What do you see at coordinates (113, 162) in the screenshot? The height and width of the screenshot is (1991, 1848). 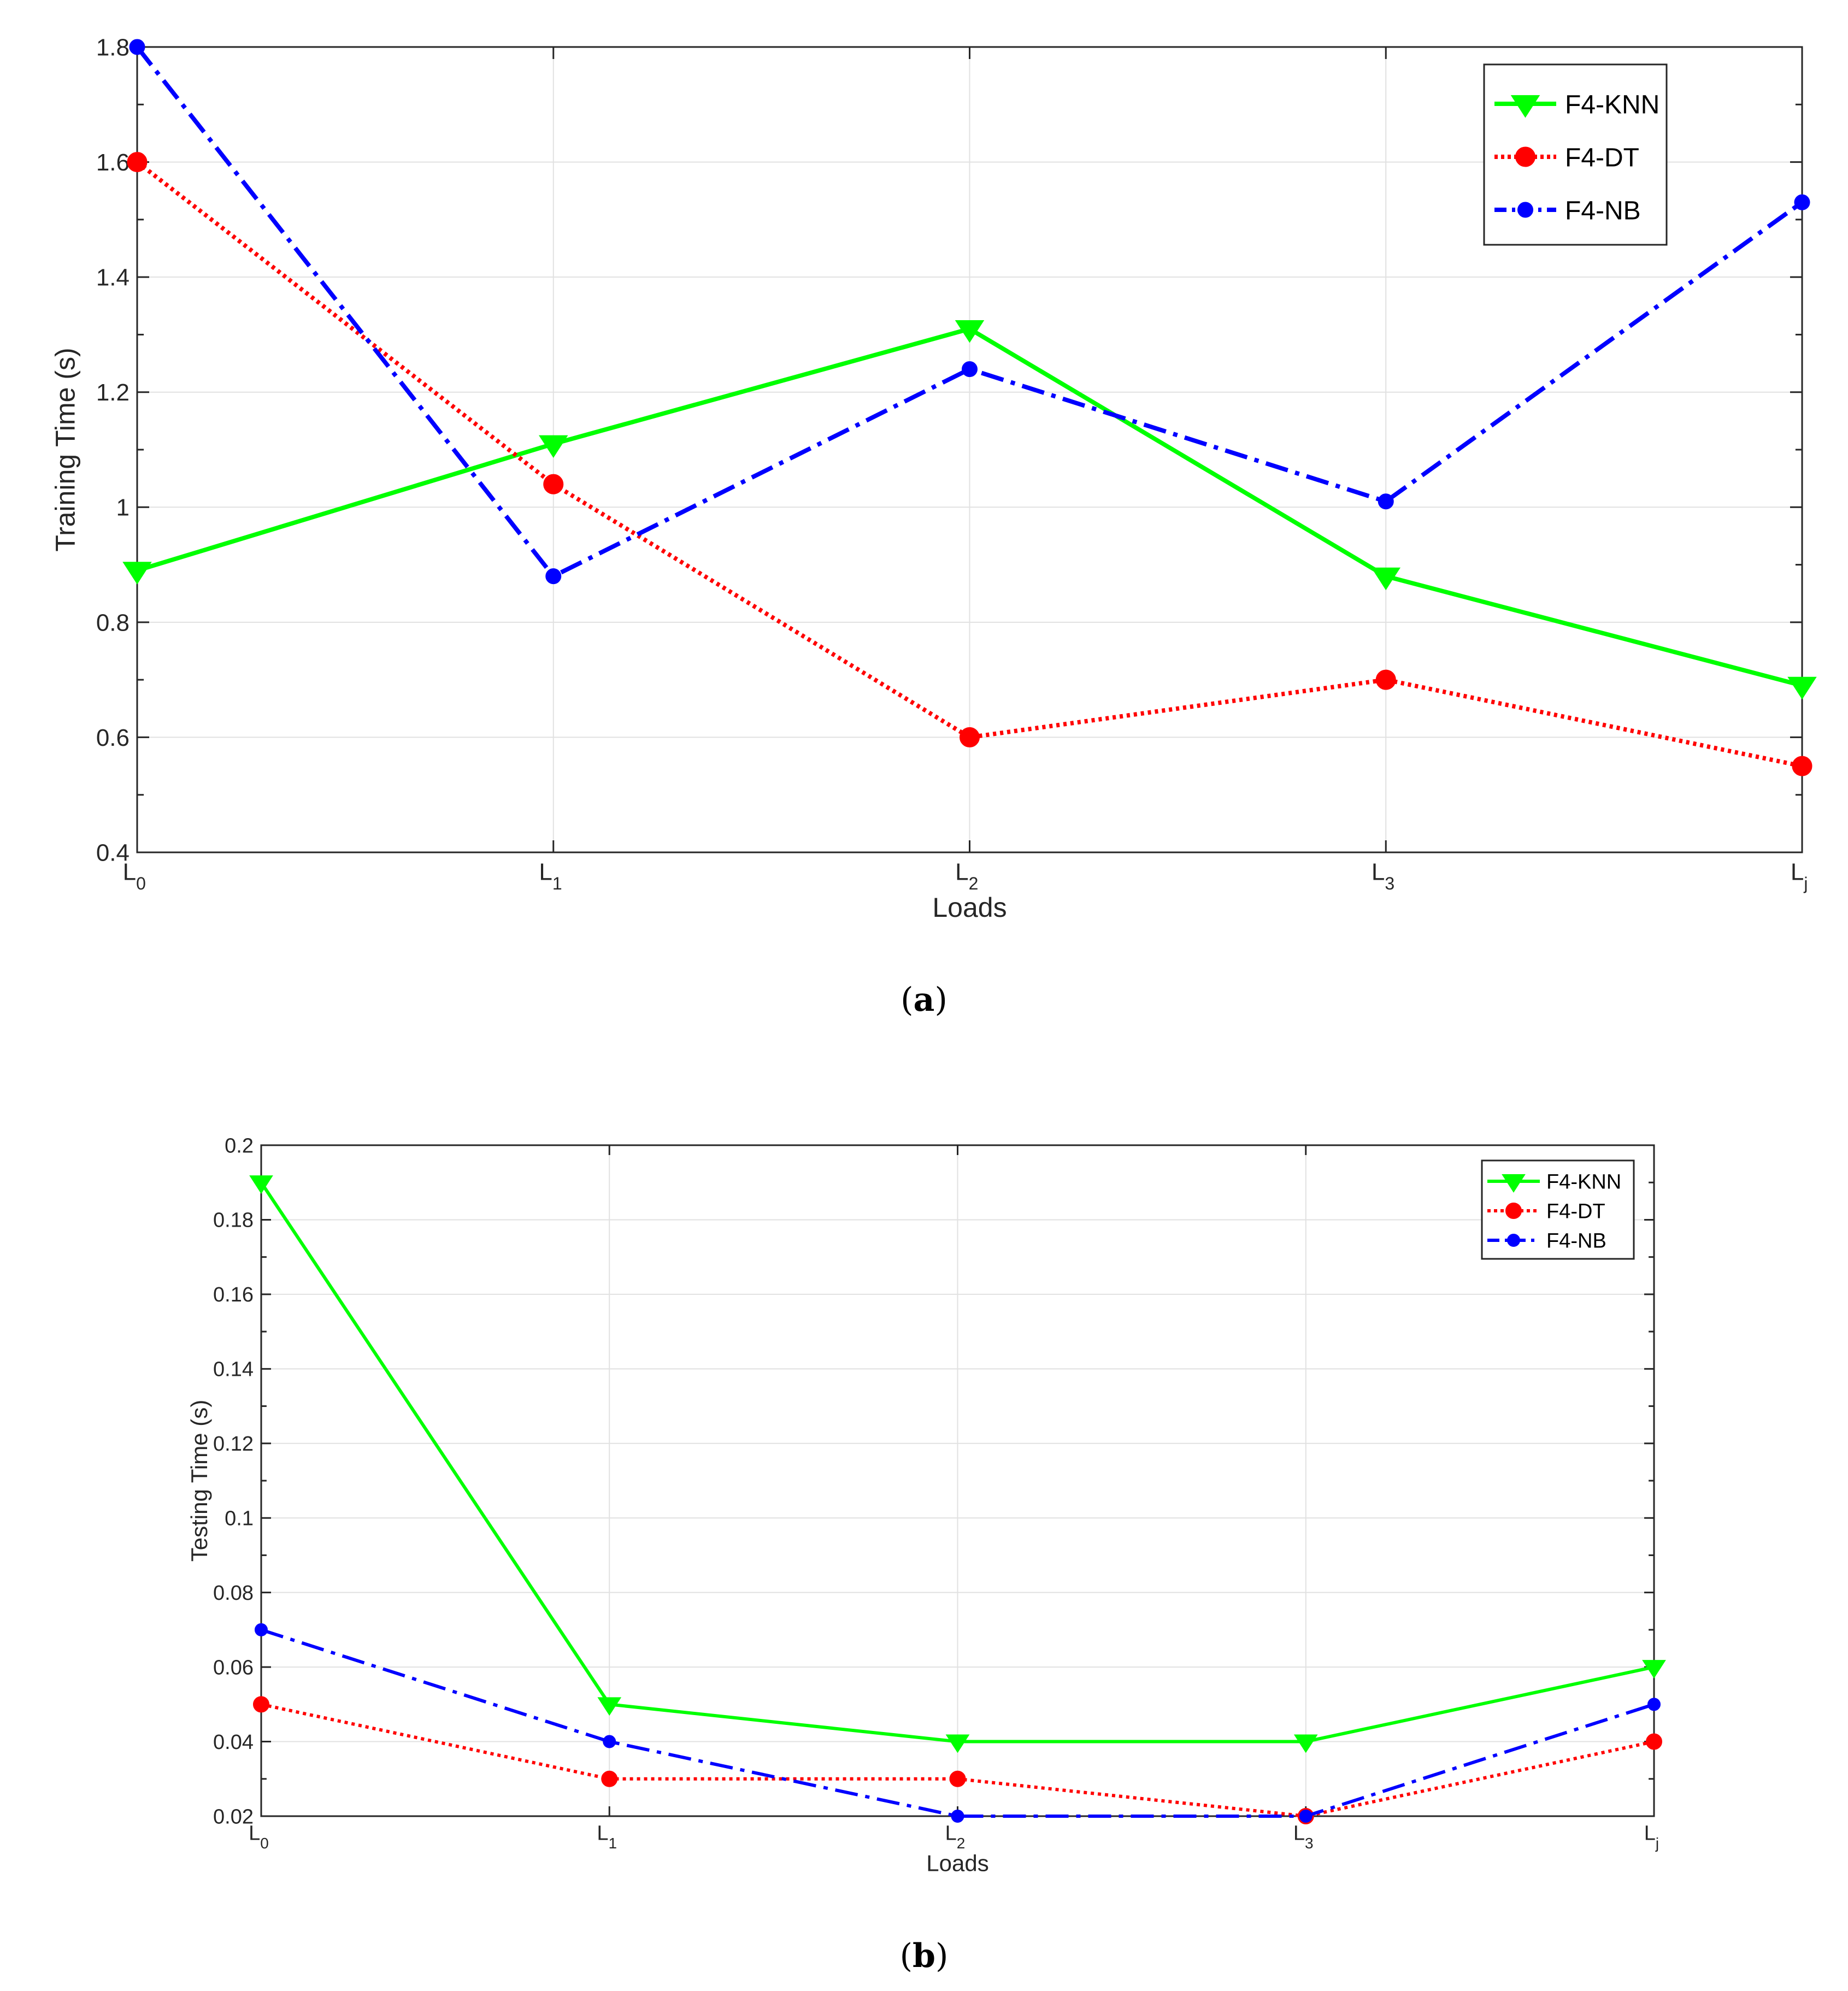 I see `y-tick-label: 1.6` at bounding box center [113, 162].